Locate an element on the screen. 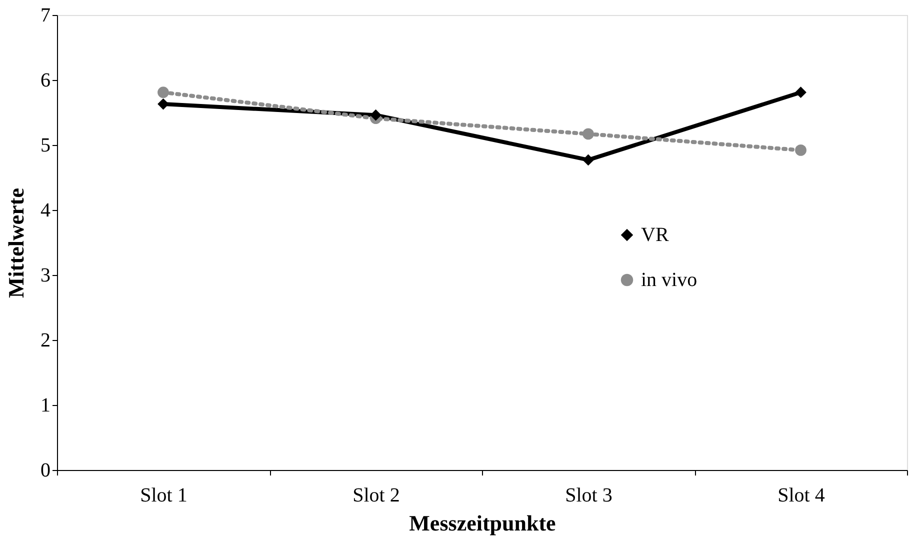 This screenshot has height=539, width=913. legend-label: VR is located at coordinates (655, 235).